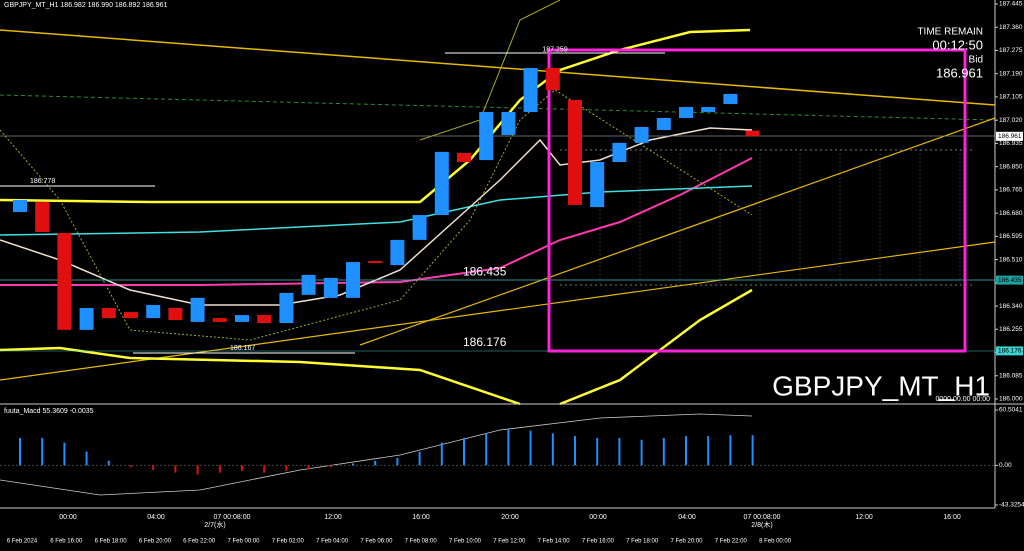  Describe the element at coordinates (598, 542) in the screenshot. I see `time-minor-label: 7 Feb 16:00` at that location.